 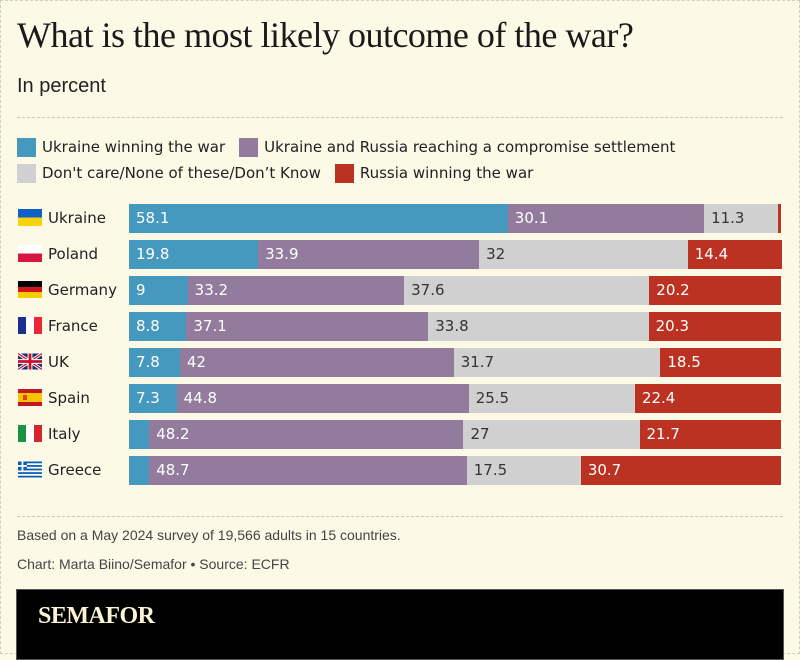 I want to click on uk-flag-icon, so click(x=30, y=361).